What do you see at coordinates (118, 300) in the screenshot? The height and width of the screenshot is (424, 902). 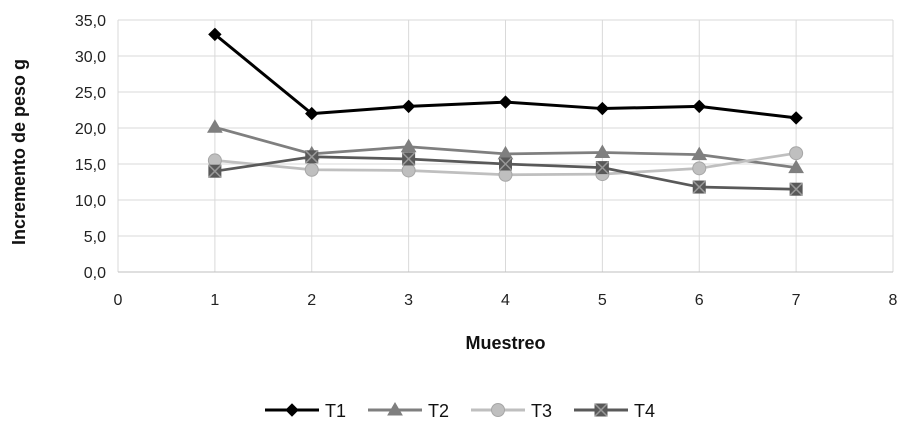 I see `x-tick-label: 0` at bounding box center [118, 300].